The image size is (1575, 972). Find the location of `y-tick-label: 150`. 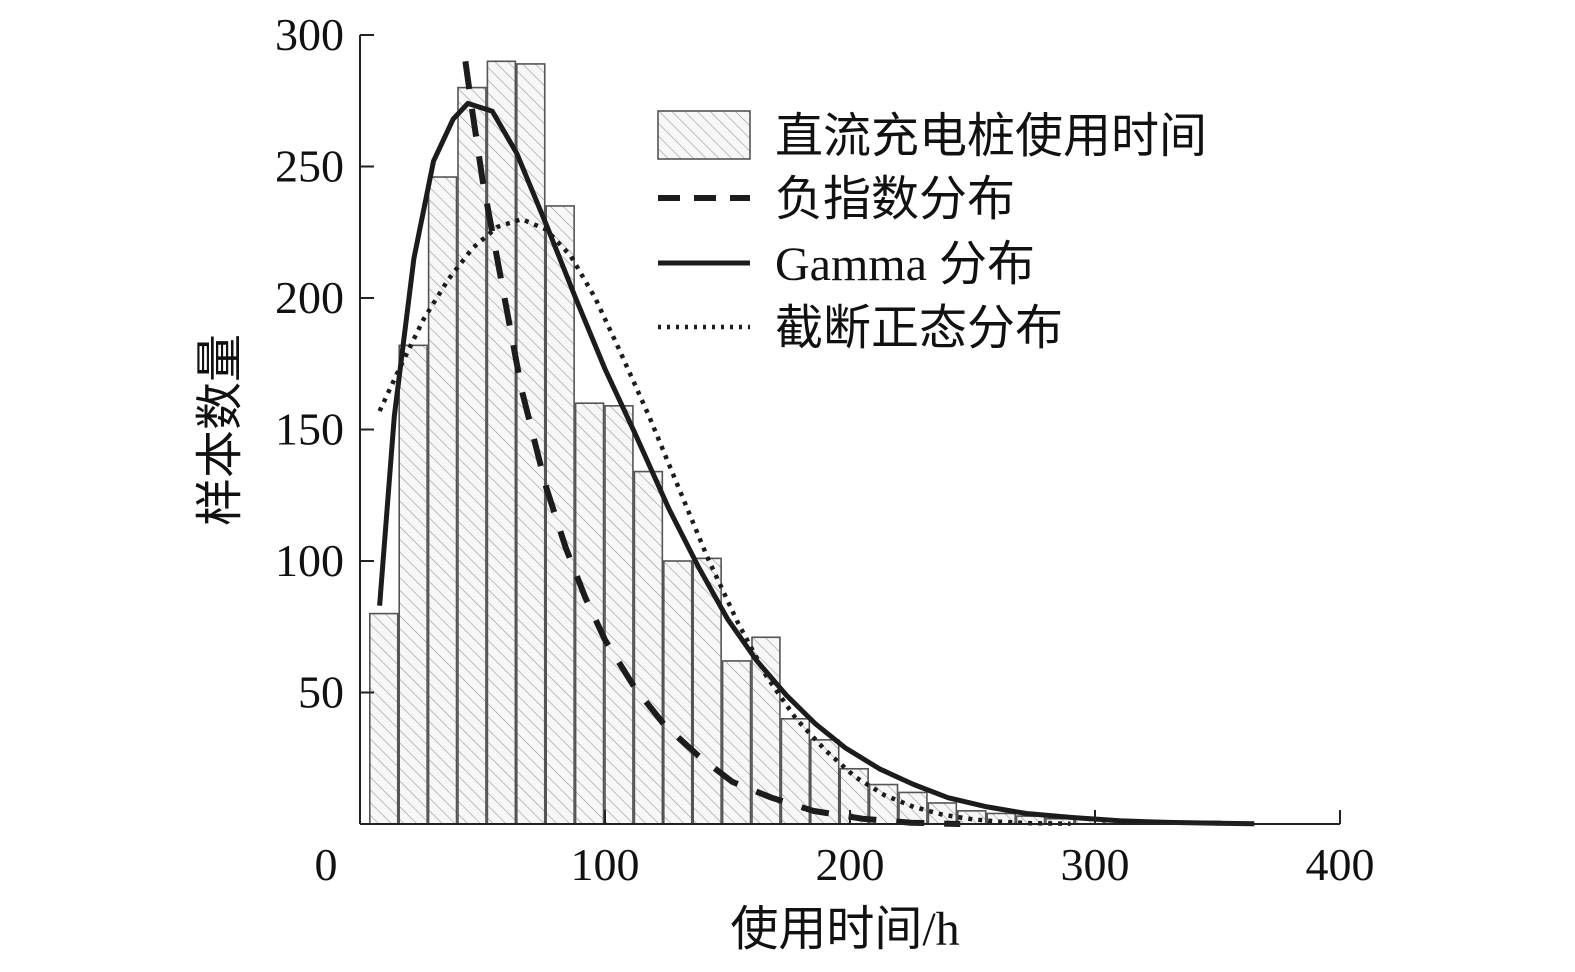

y-tick-label: 150 is located at coordinates (309, 429).